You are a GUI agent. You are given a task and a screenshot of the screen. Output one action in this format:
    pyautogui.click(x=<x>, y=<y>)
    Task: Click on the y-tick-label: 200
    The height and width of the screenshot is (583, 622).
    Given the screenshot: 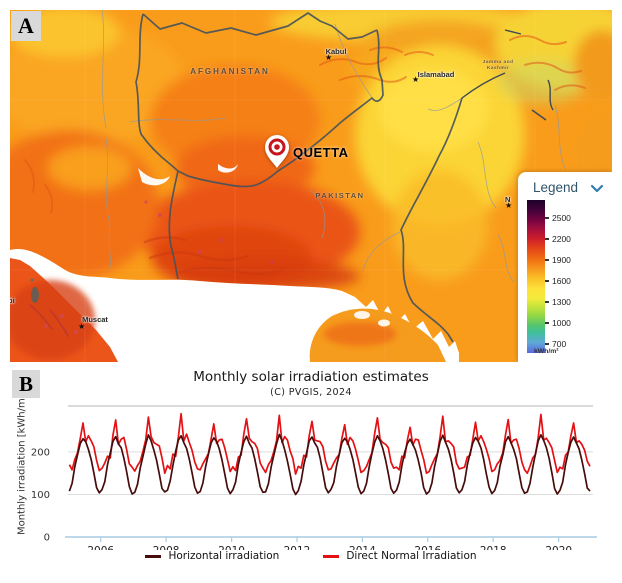 What is the action you would take?
    pyautogui.click(x=40, y=452)
    